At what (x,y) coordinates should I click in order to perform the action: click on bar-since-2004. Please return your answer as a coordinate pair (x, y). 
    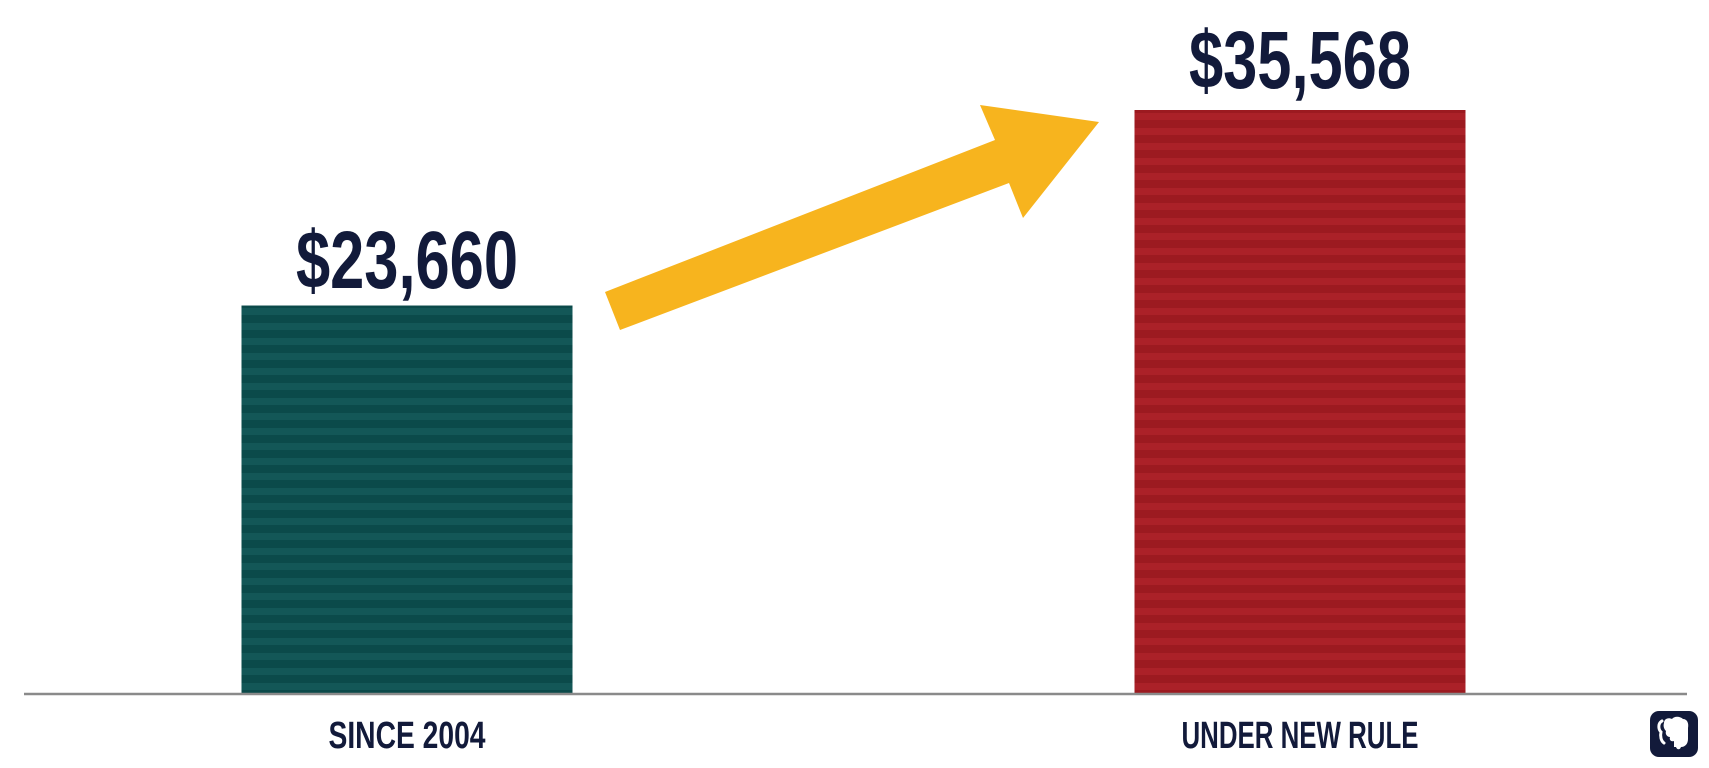
    Looking at the image, I should click on (407, 499).